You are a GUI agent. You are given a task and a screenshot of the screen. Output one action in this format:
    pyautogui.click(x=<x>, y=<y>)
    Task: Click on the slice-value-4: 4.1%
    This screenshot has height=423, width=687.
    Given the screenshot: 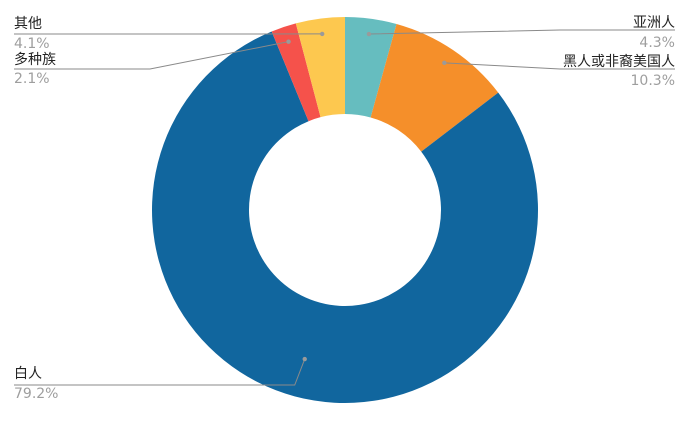 What is the action you would take?
    pyautogui.click(x=32, y=44)
    